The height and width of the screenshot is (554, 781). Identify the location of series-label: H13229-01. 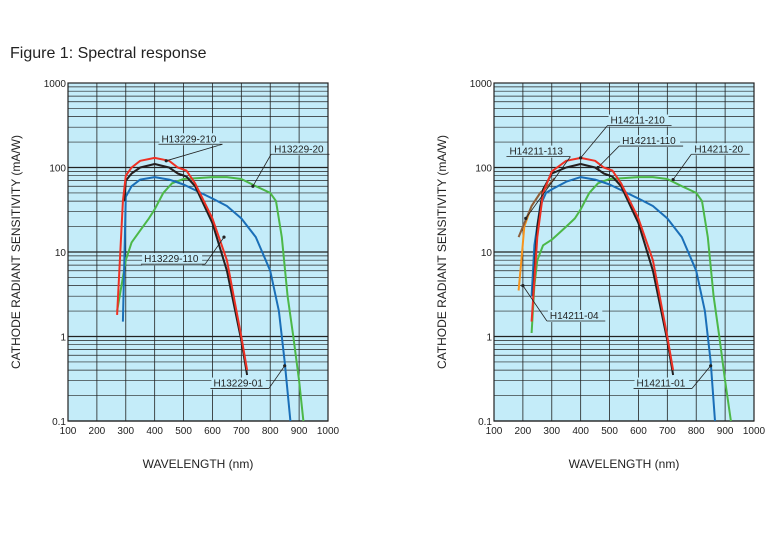
(238, 384).